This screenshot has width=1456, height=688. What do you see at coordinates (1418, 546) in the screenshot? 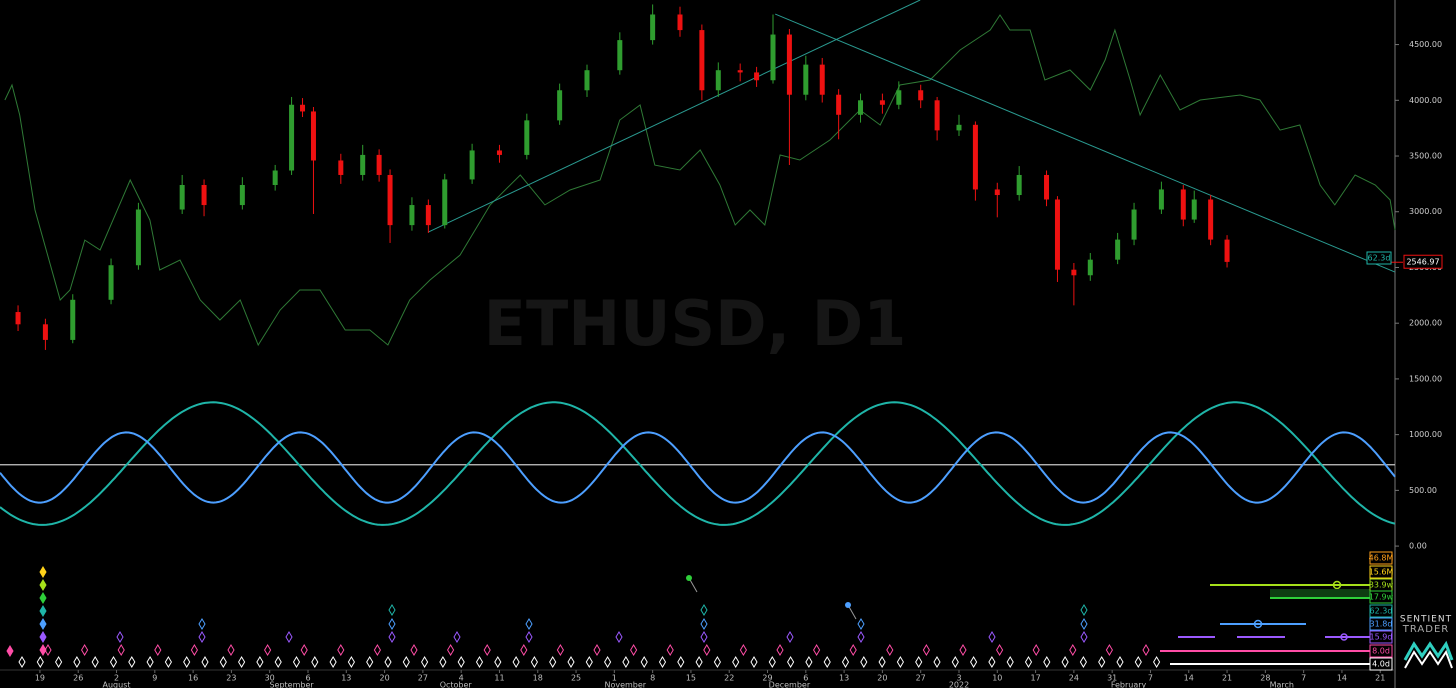
I see `y-tick-label: 0.00` at bounding box center [1418, 546].